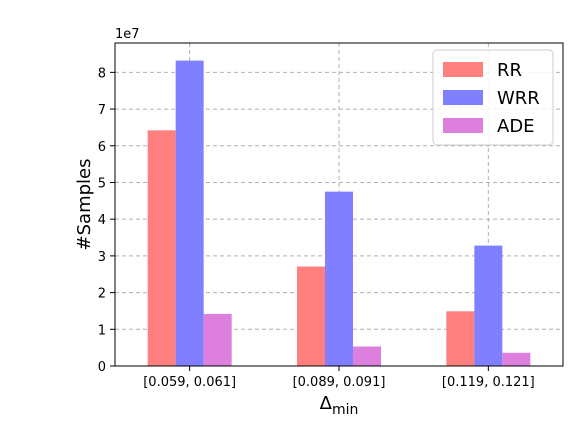  What do you see at coordinates (339, 382) in the screenshot?
I see `x-tick-label: [0.089, 0.091]` at bounding box center [339, 382].